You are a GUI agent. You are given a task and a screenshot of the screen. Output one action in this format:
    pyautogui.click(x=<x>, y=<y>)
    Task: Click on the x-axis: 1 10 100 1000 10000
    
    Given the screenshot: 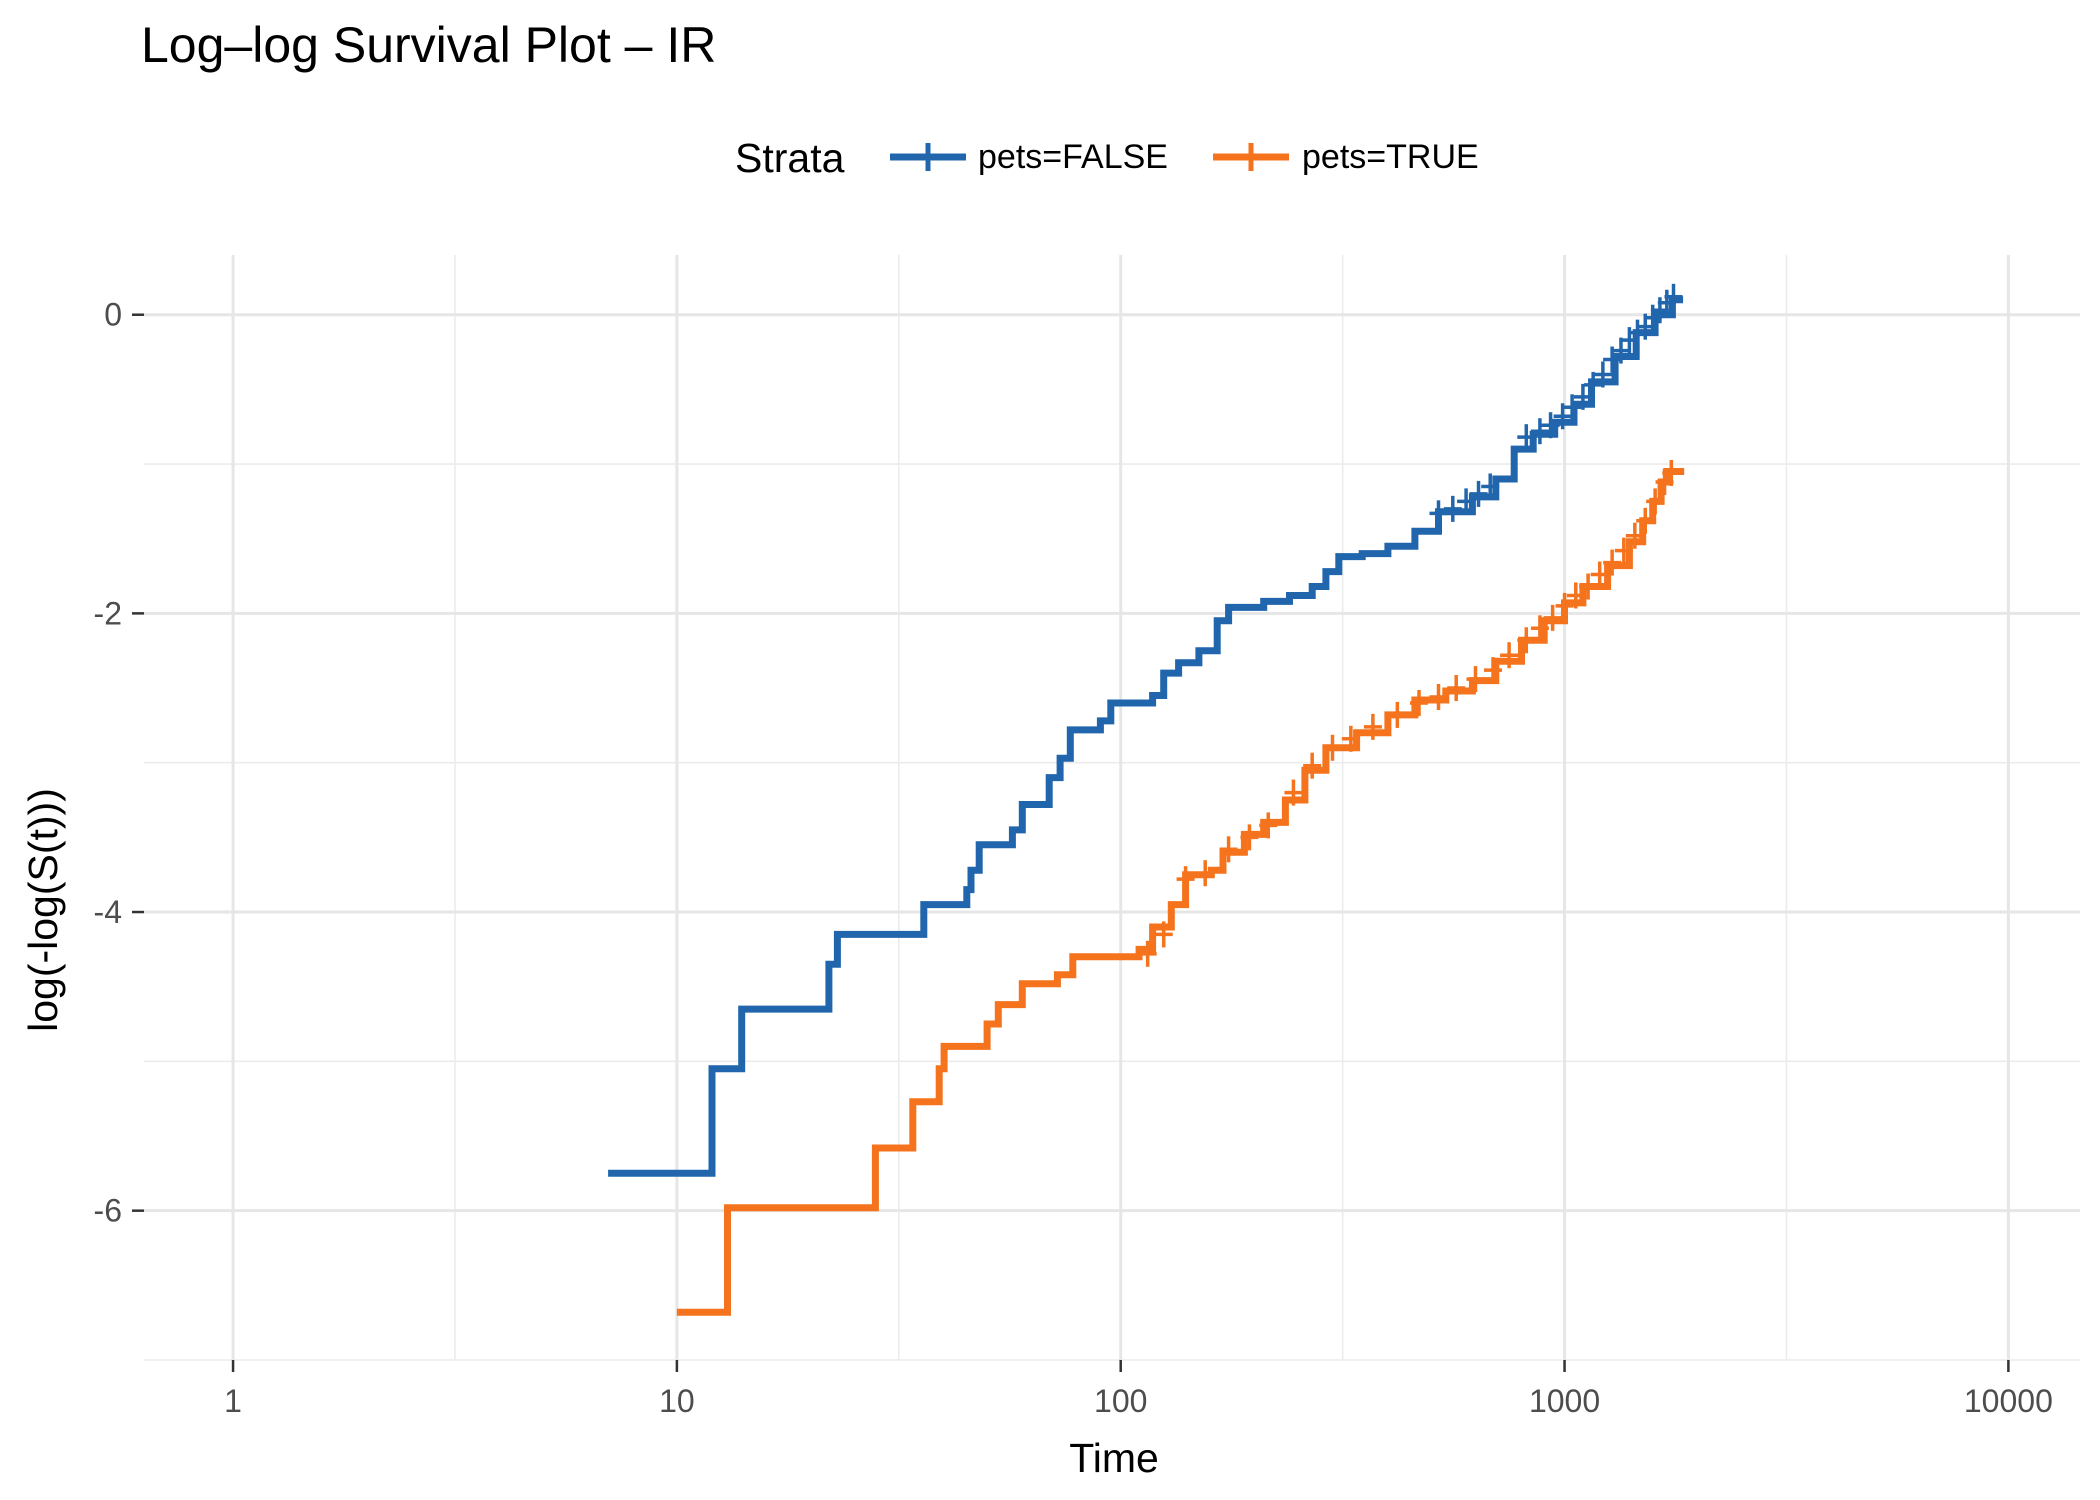 What is the action you would take?
    pyautogui.click(x=1138, y=1389)
    